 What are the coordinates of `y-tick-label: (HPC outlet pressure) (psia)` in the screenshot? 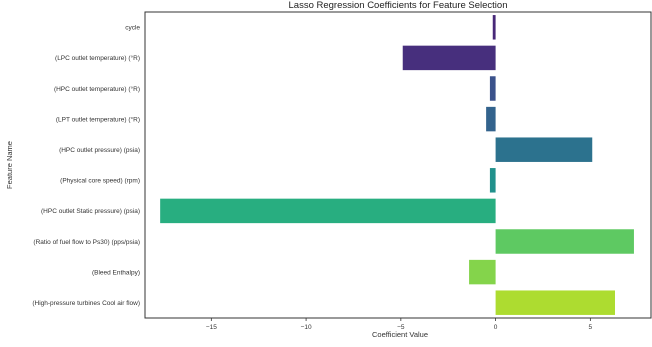 It's located at (99, 150).